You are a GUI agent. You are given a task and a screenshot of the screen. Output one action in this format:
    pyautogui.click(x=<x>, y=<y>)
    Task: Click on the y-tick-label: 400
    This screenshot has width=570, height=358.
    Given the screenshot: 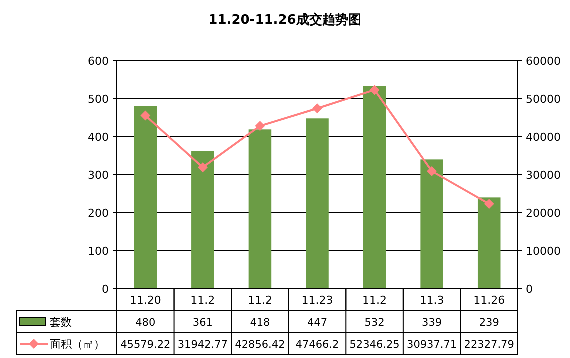 What is the action you would take?
    pyautogui.click(x=98, y=137)
    